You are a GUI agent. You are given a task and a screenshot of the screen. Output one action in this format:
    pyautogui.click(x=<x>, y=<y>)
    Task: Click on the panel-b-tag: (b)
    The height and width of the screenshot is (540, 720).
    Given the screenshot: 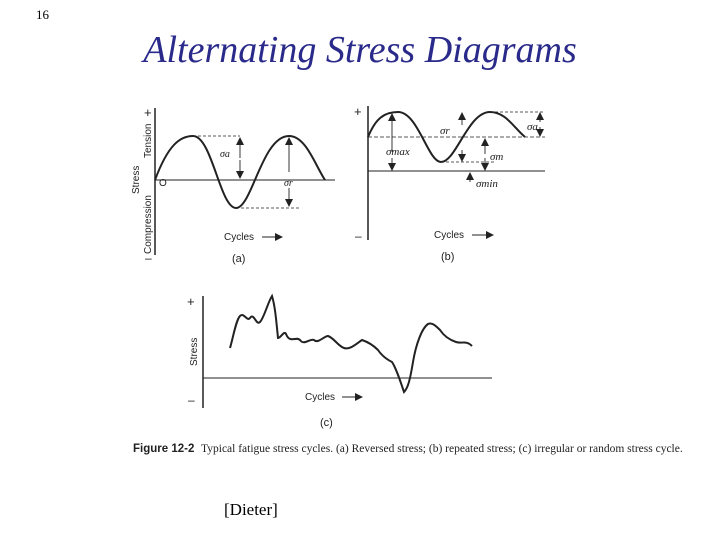 What is the action you would take?
    pyautogui.click(x=447, y=257)
    